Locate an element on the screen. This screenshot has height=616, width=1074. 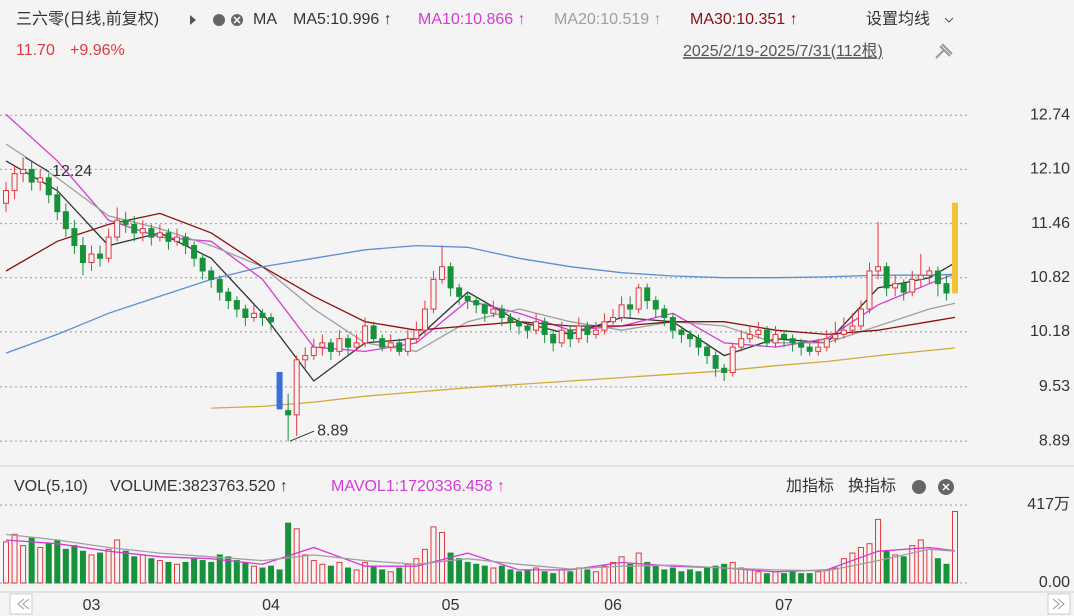
volume-value: VOLUME:3823763.520 ↑ is located at coordinates (199, 486).